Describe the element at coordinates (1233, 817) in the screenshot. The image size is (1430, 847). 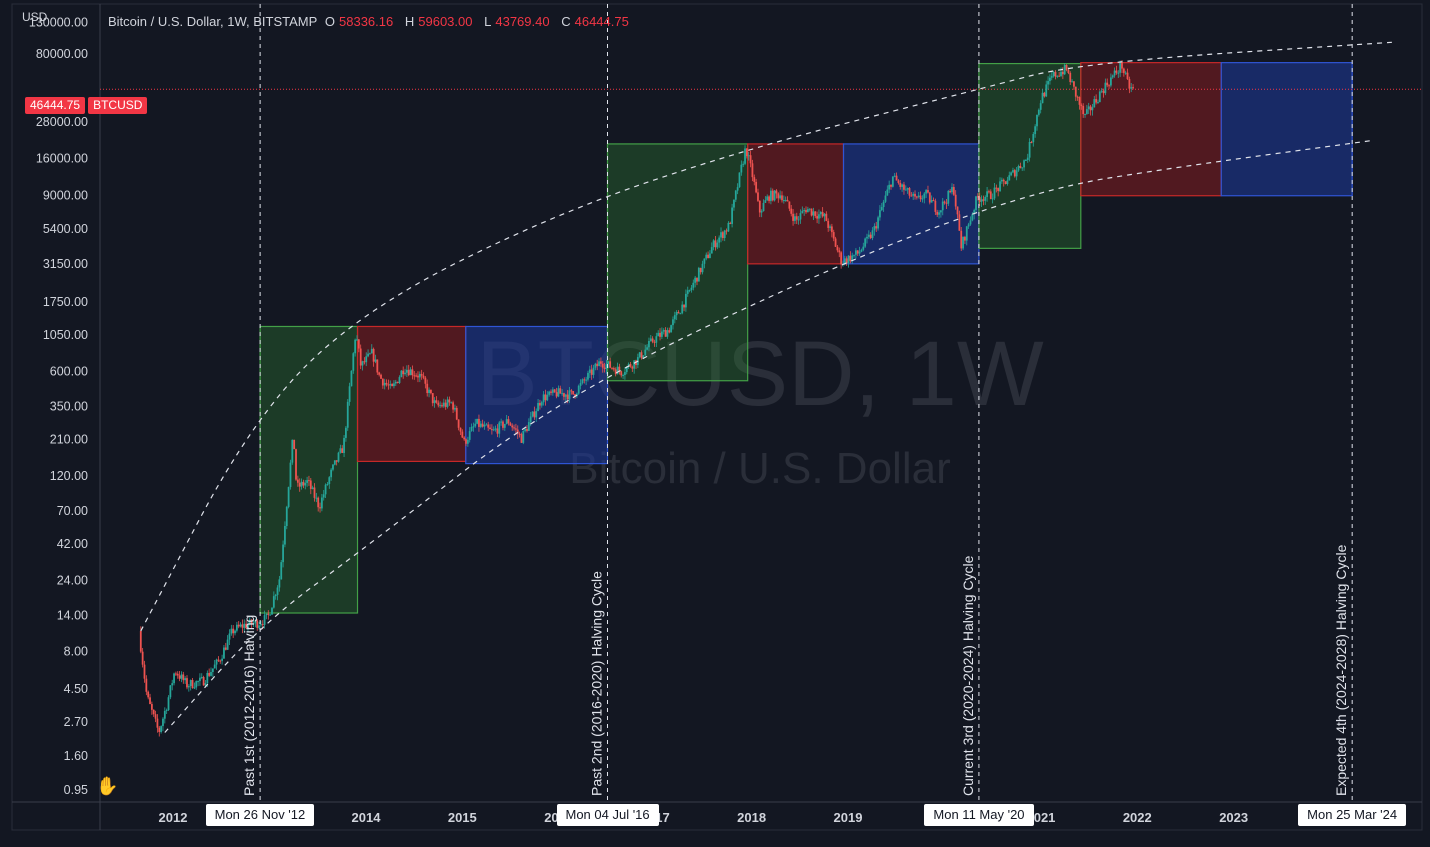
I see `x-tick-label-2023: 2023` at that location.